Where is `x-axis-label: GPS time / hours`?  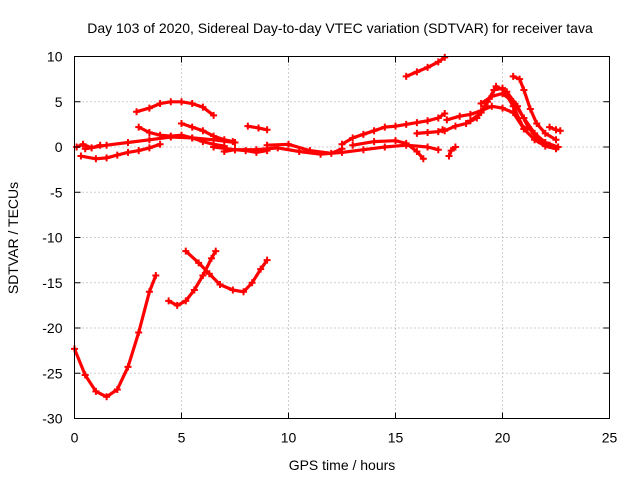
x-axis-label: GPS time / hours is located at coordinates (342, 465).